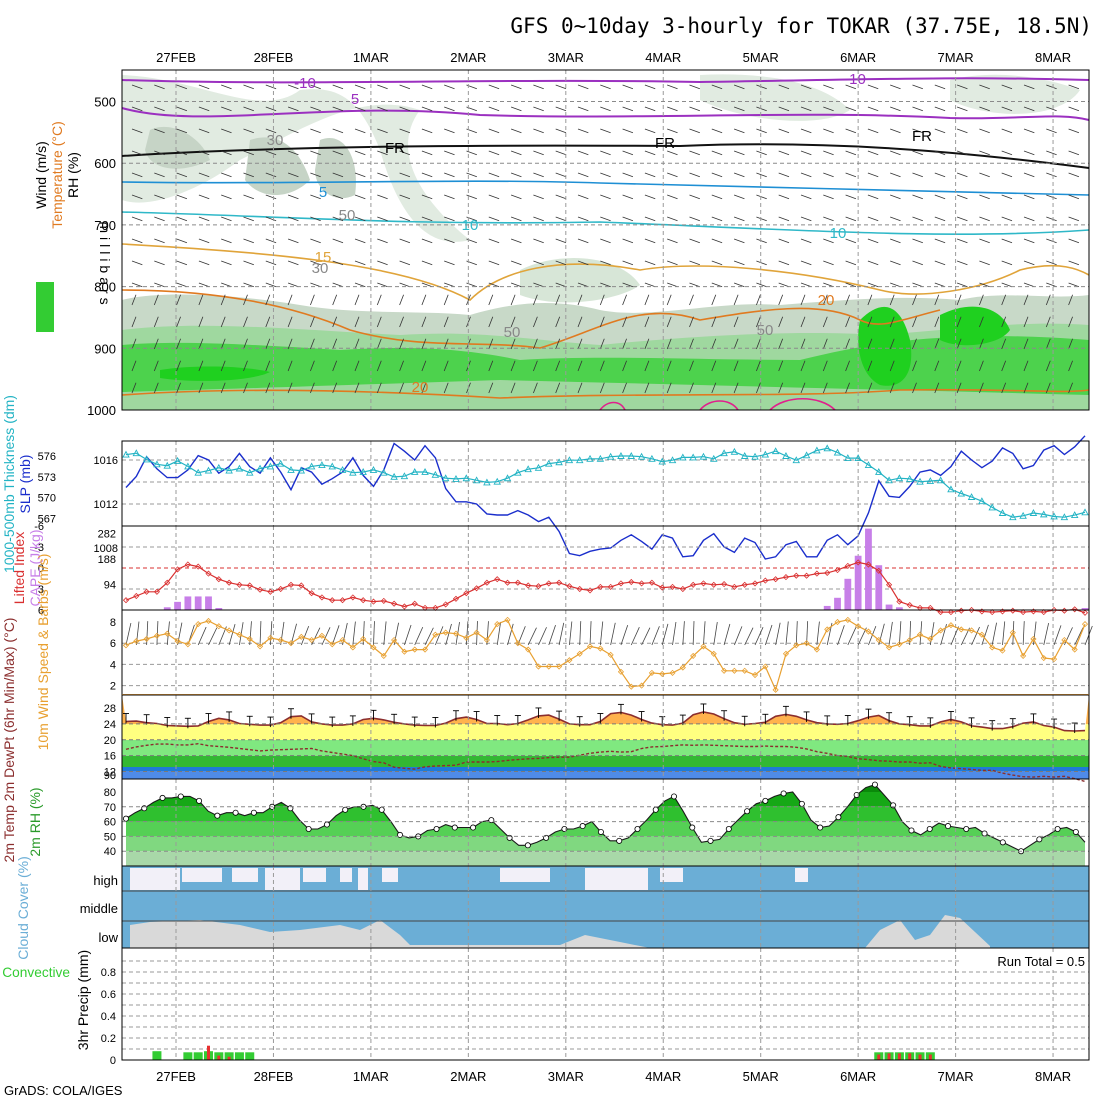 This screenshot has height=1100, width=1100. Describe the element at coordinates (858, 1076) in the screenshot. I see `date-label-bottom: 6MAR` at that location.